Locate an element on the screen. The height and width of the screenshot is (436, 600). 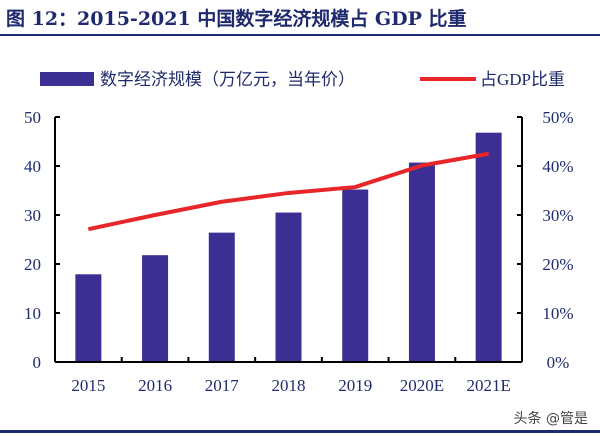
y-tick-label: 0 is located at coordinates (37, 362).